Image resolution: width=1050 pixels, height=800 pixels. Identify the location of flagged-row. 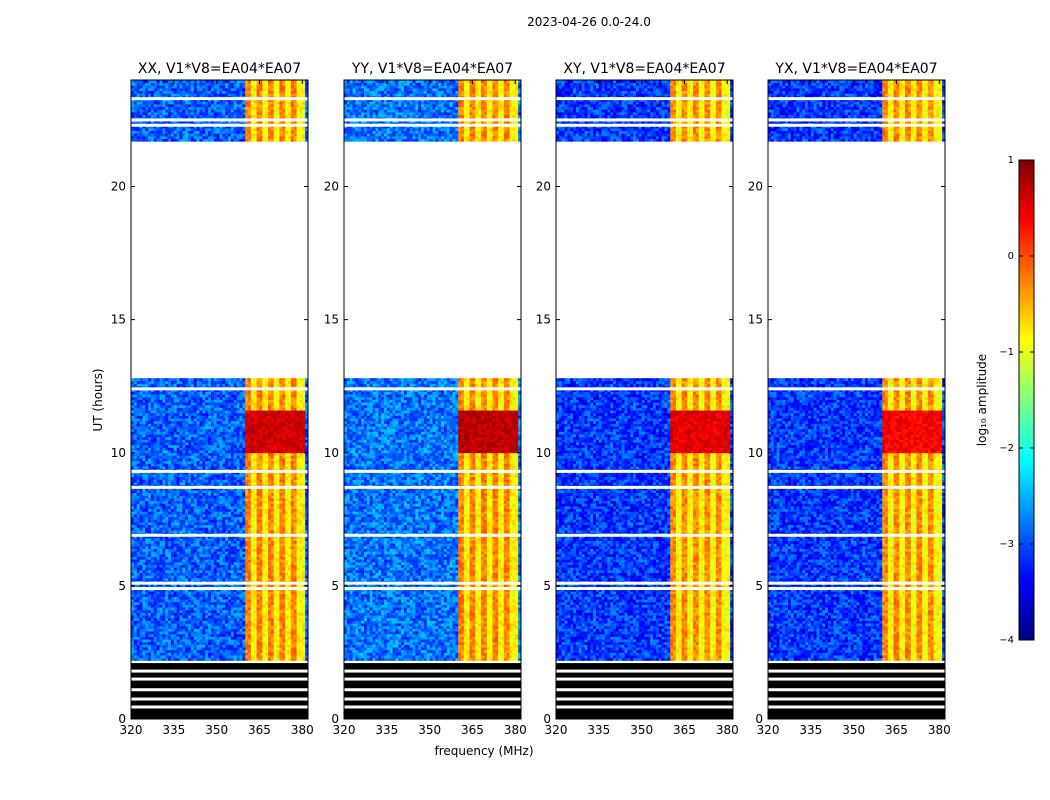
(219, 681).